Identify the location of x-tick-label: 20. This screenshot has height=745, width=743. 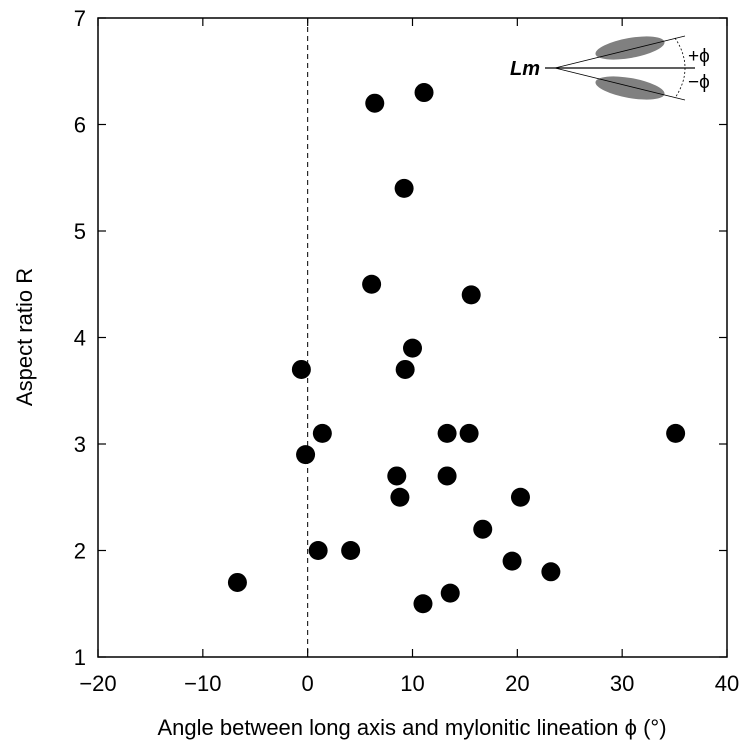
(517, 683).